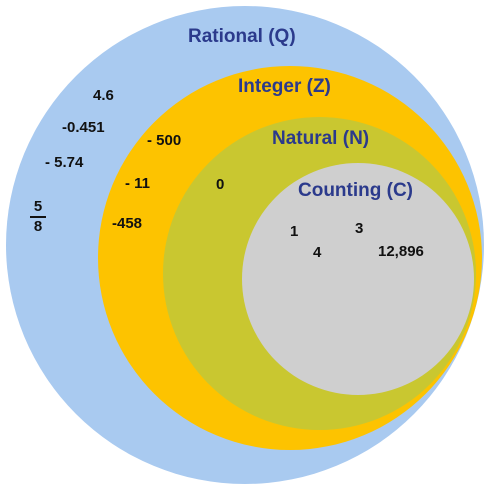 This screenshot has height=489, width=489. I want to click on integer-number-neg-11: - 11, so click(138, 183).